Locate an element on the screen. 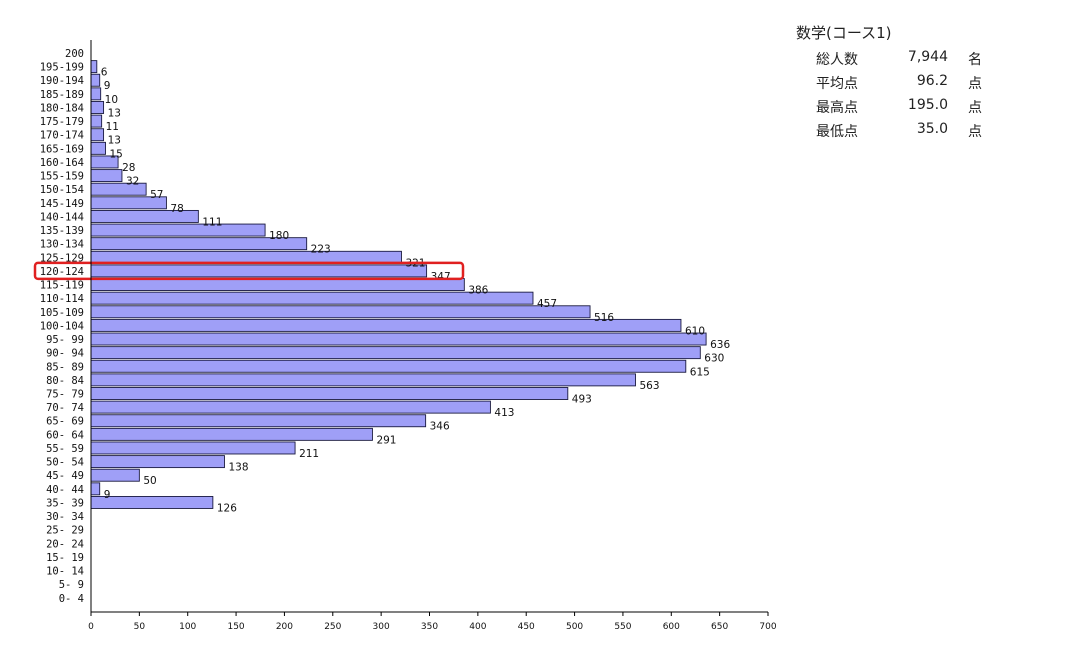  category-label: 185-189 is located at coordinates (62, 95).